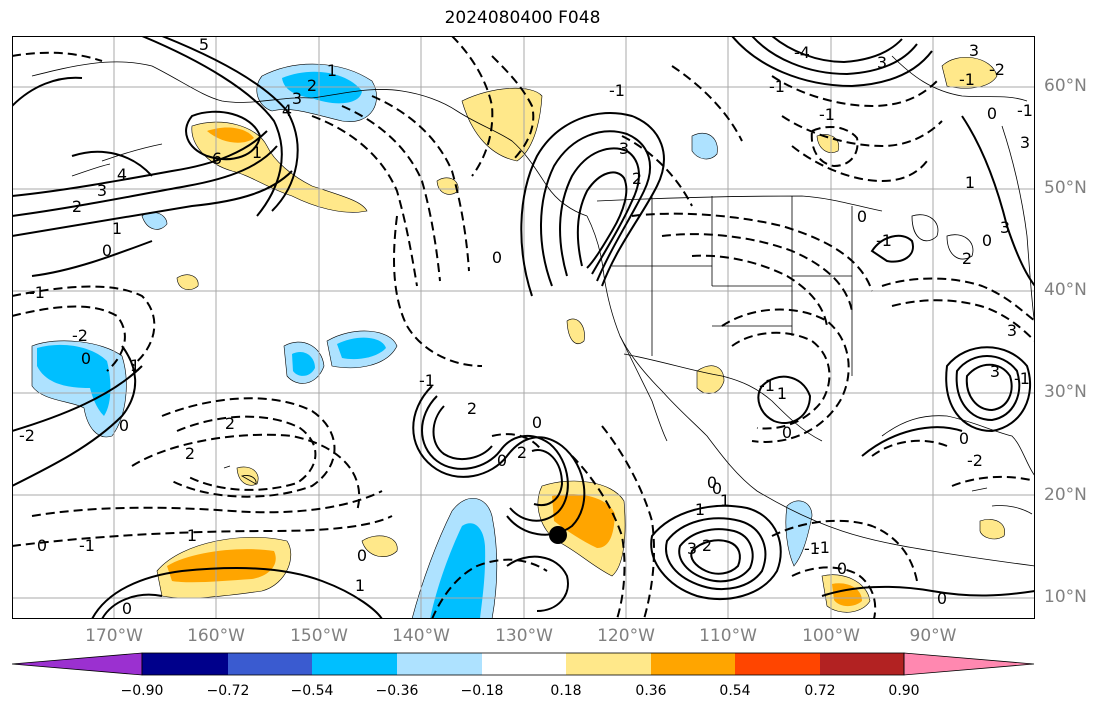 Image resolution: width=1105 pixels, height=712 pixels. Describe the element at coordinates (458, 571) in the screenshot. I see `anomaly-negative-subtropical-core` at that location.